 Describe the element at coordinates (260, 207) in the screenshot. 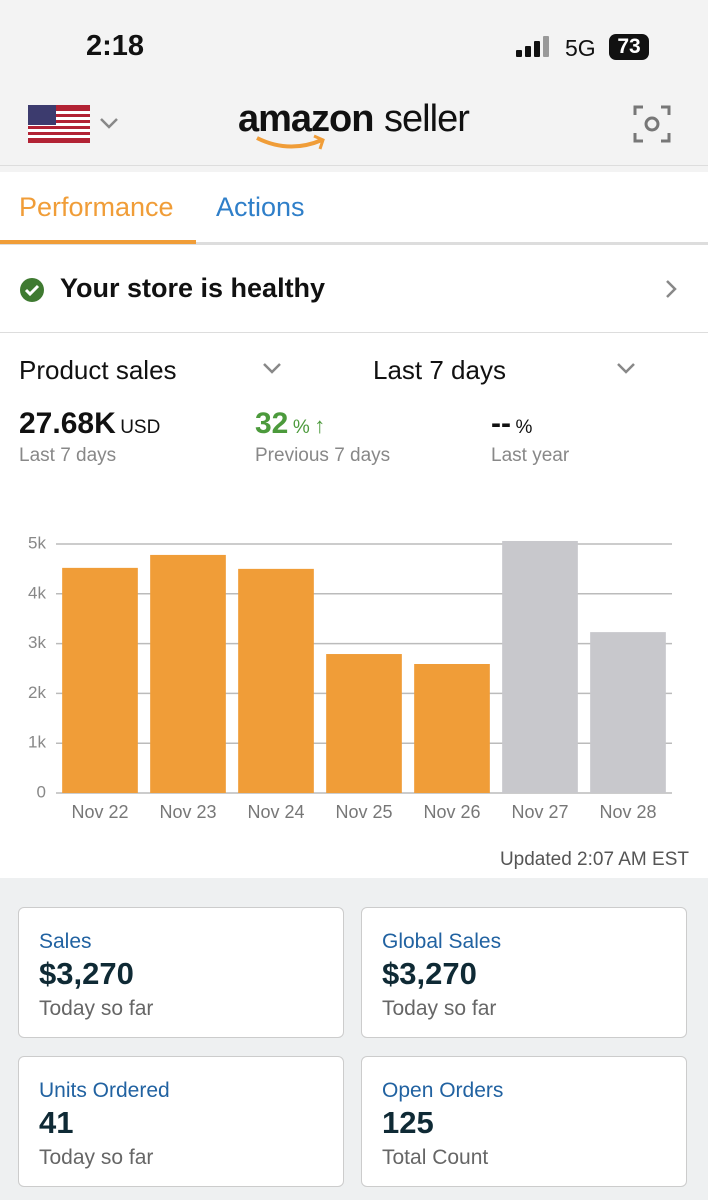

I see `tab-actions: Actions` at that location.